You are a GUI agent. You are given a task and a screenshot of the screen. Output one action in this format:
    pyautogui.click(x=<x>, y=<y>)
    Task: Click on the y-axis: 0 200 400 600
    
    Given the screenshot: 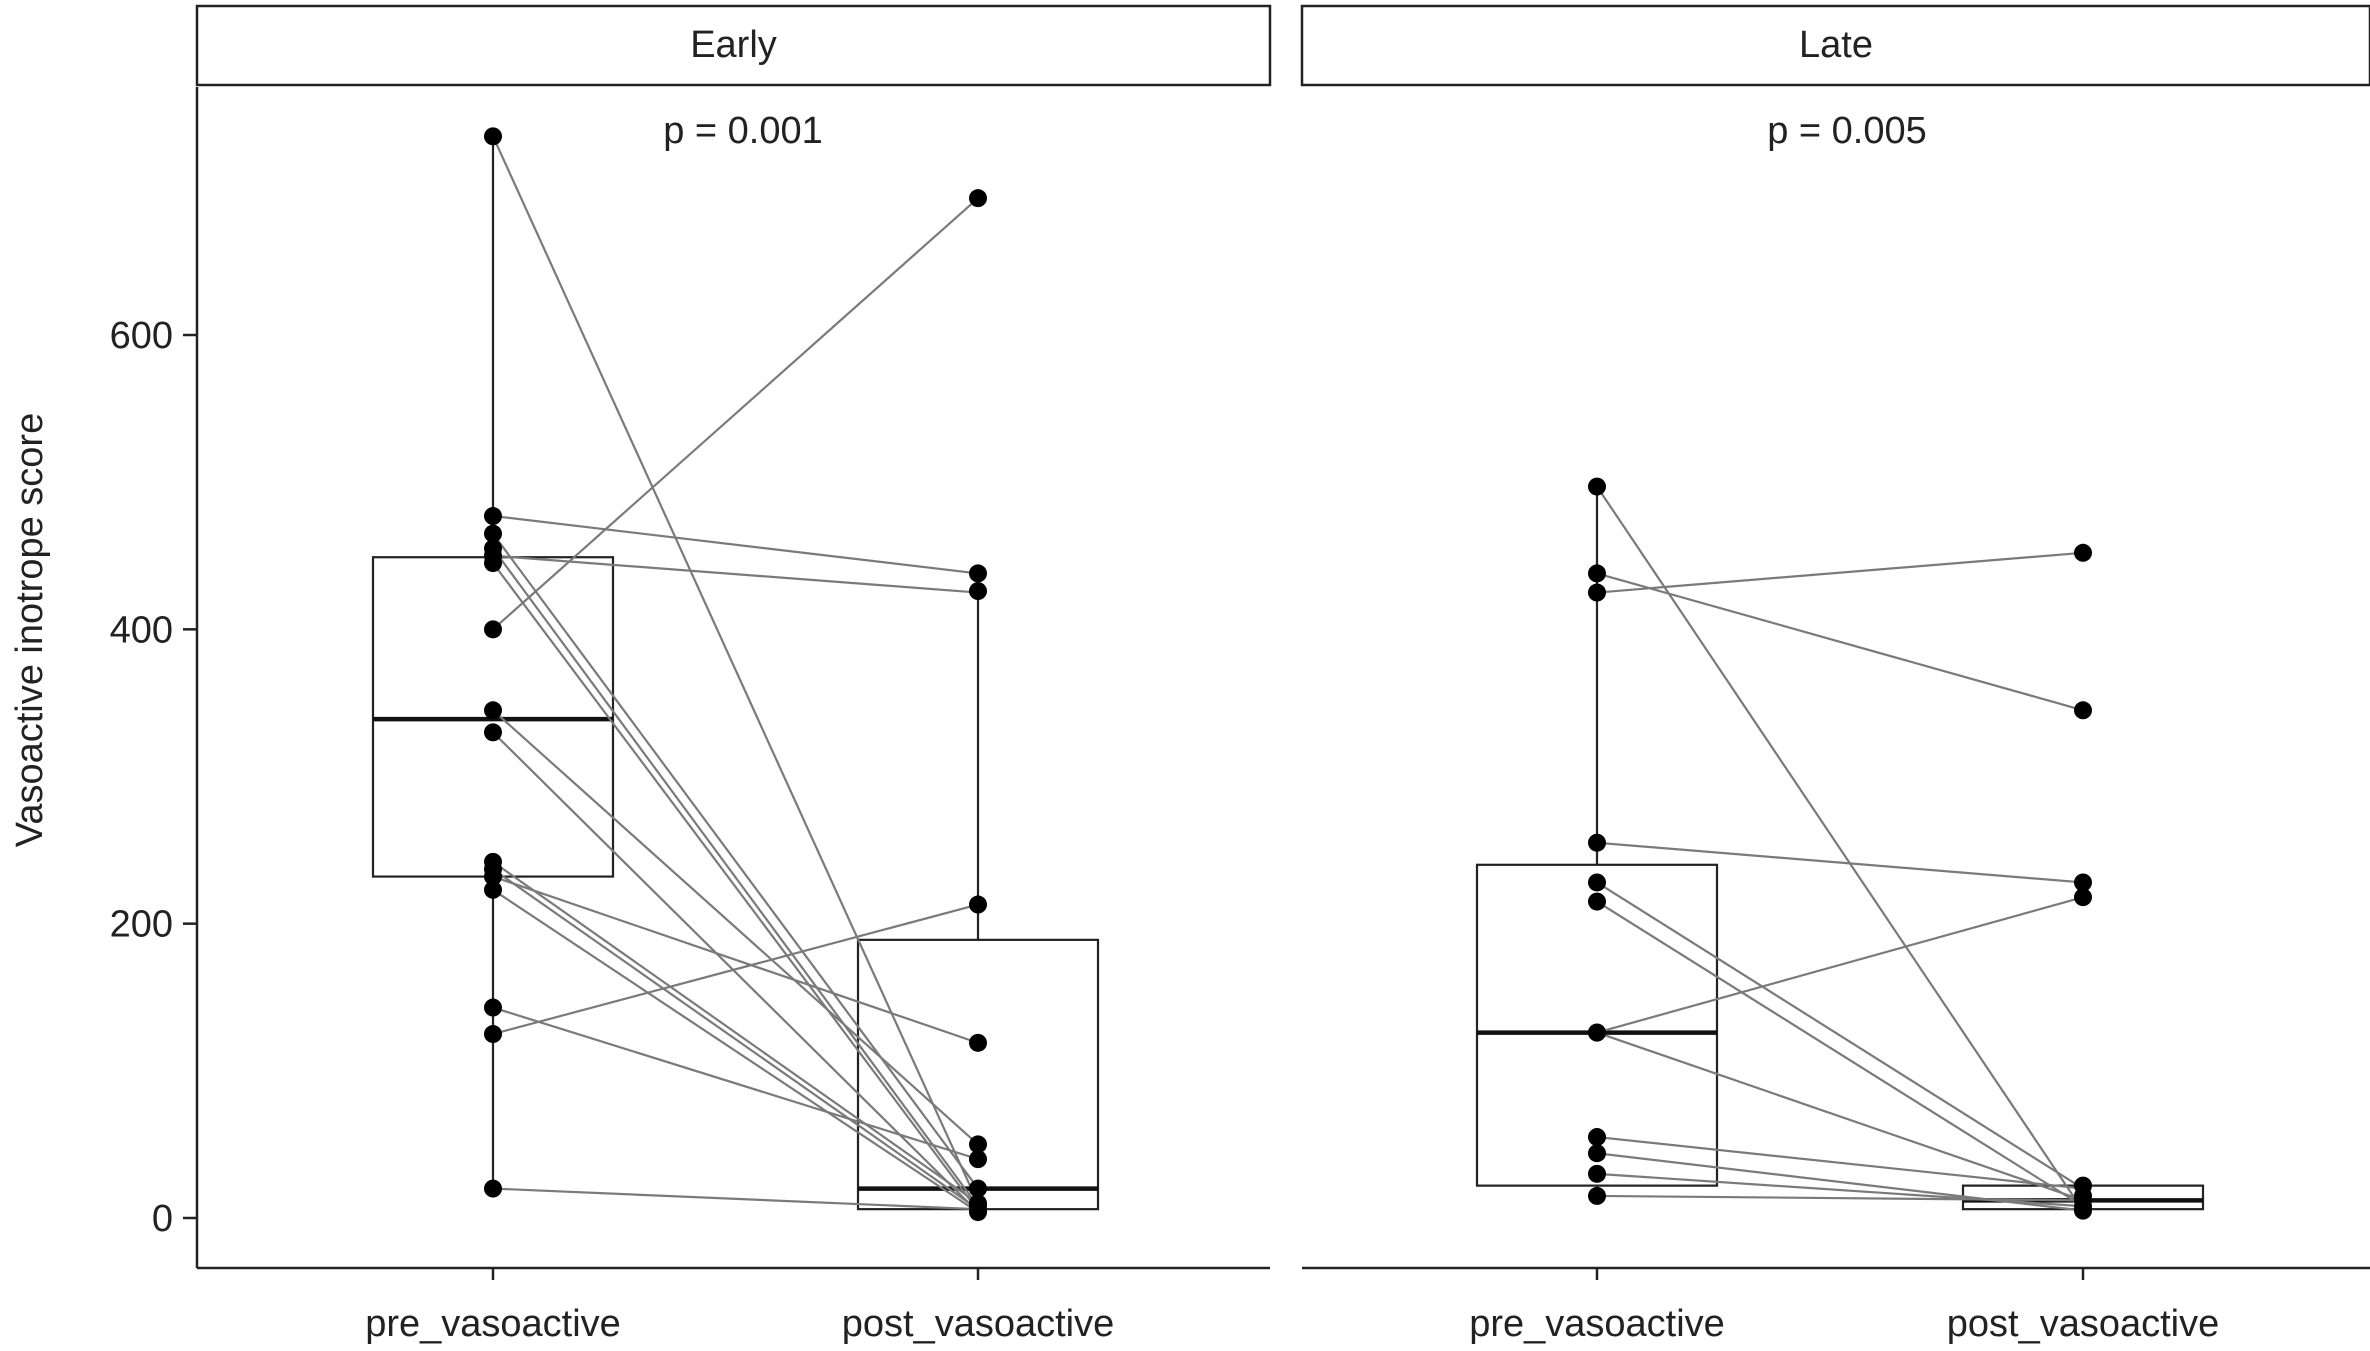 What is the action you would take?
    pyautogui.click(x=154, y=677)
    